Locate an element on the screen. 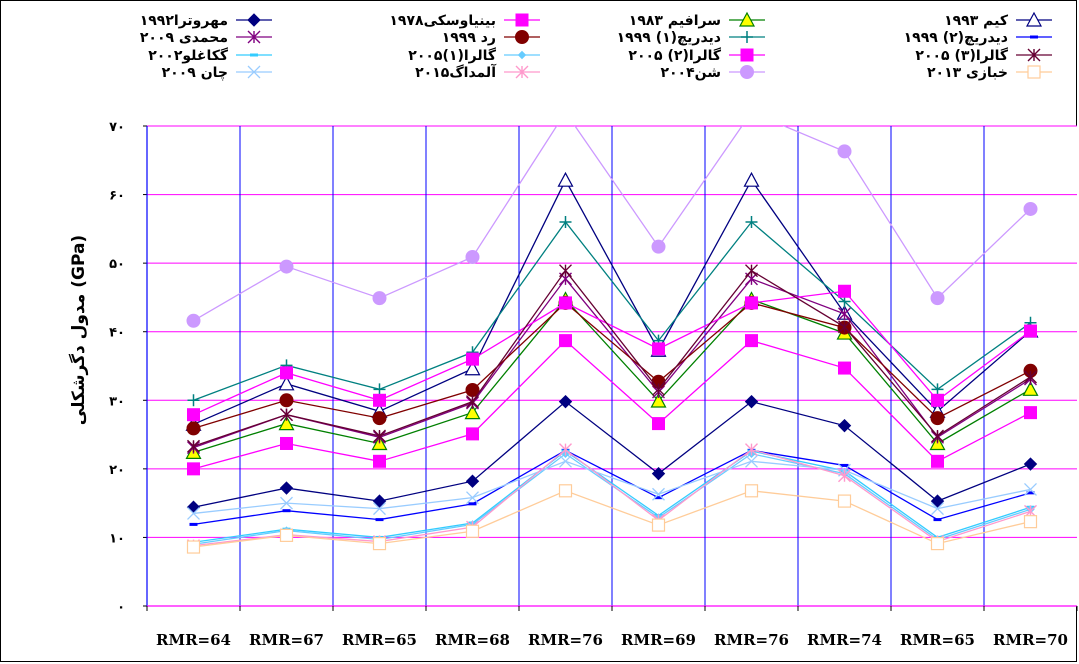 The width and height of the screenshot is (1079, 664). legend-item: کیم ۱۹۹۳ is located at coordinates (998, 20).